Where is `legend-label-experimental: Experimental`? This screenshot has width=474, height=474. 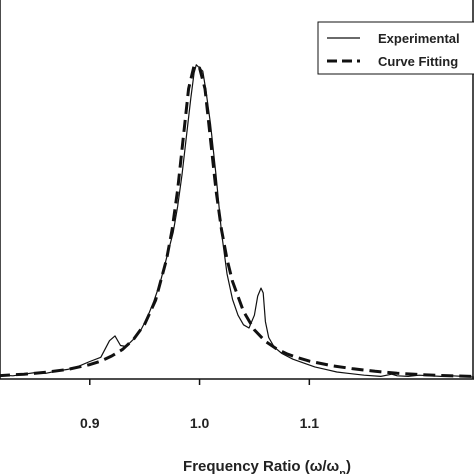 legend-label-experimental: Experimental is located at coordinates (419, 38).